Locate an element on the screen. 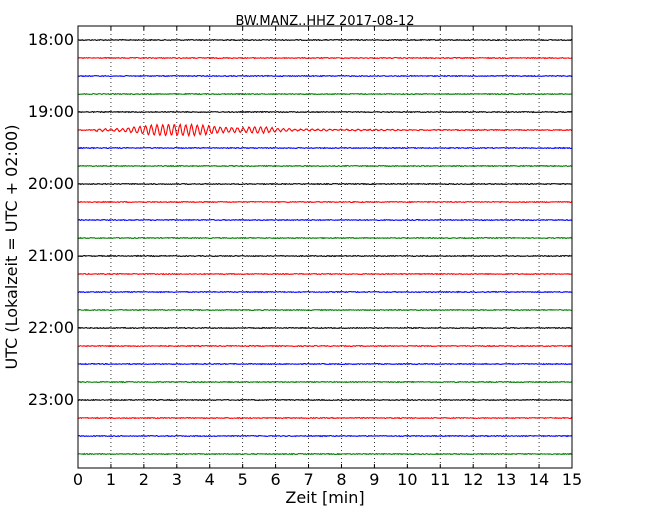 This screenshot has height=520, width=650. y-tick-label-21:00: 21:00 is located at coordinates (51, 255).